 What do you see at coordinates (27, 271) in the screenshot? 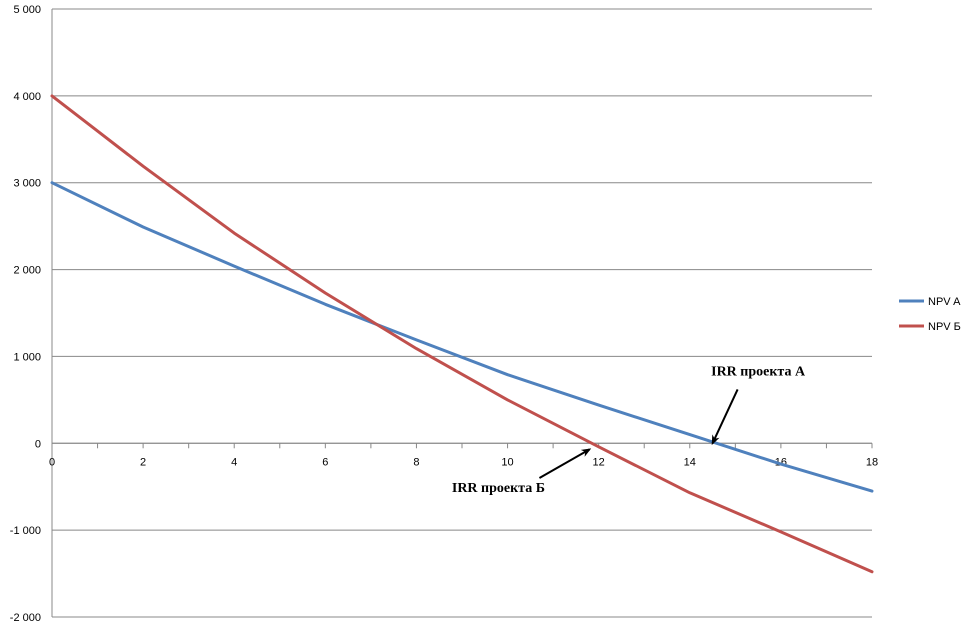
I see `y-tick-label: 2 000` at bounding box center [27, 271].